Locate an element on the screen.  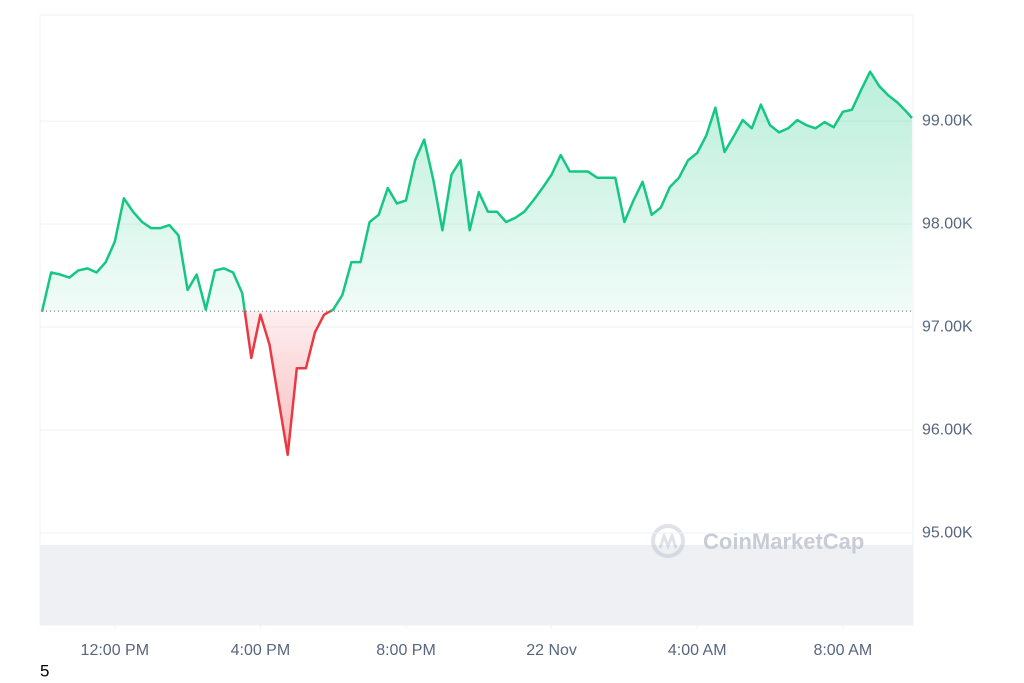
y-tick-label: 98.00K is located at coordinates (947, 223).